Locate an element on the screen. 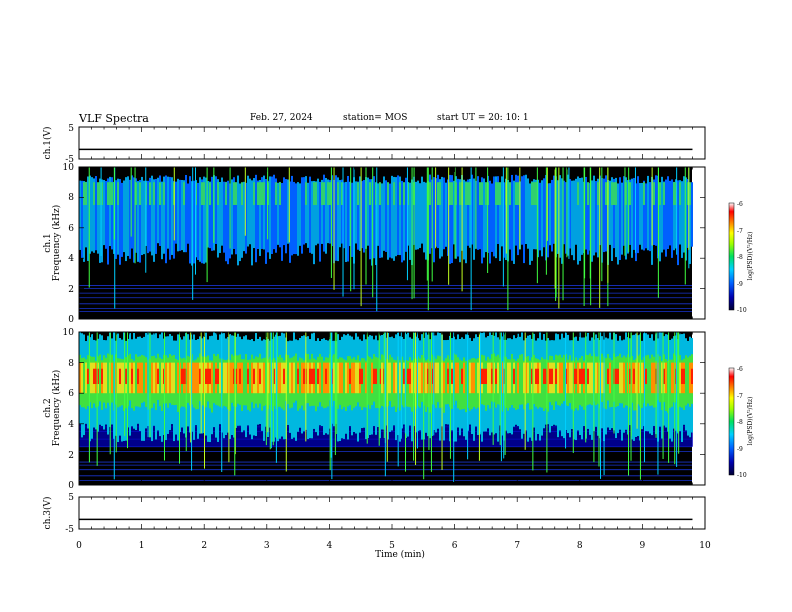  ch1-voltage-frame is located at coordinates (392, 143).